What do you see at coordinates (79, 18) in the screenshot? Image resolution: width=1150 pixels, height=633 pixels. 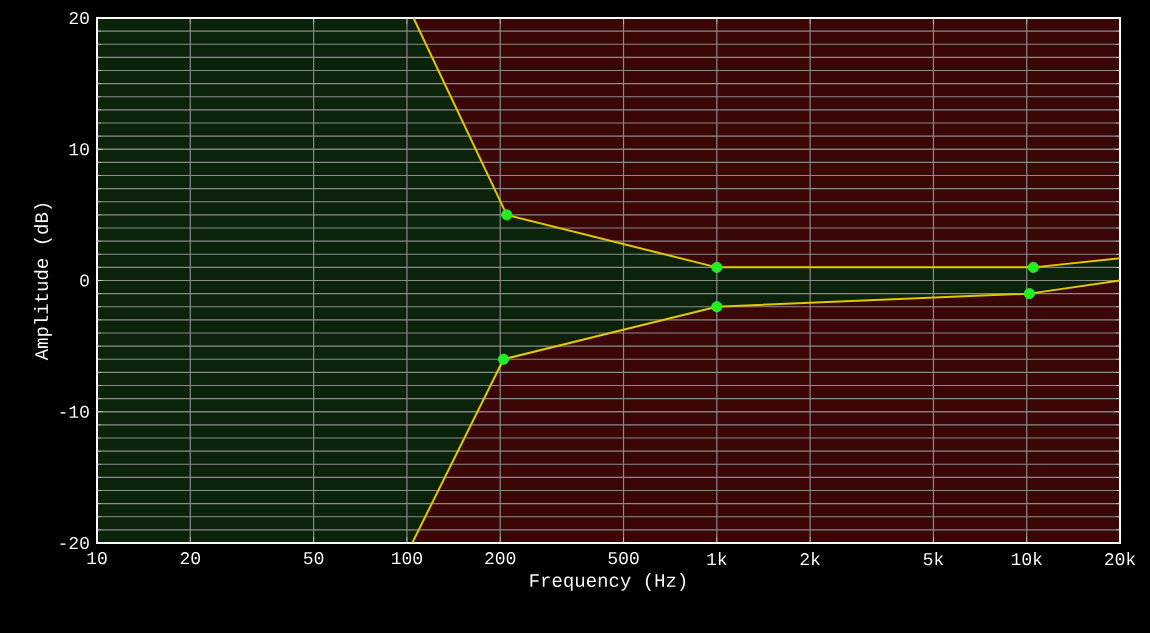 I see `y-tick-label: 20` at bounding box center [79, 18].